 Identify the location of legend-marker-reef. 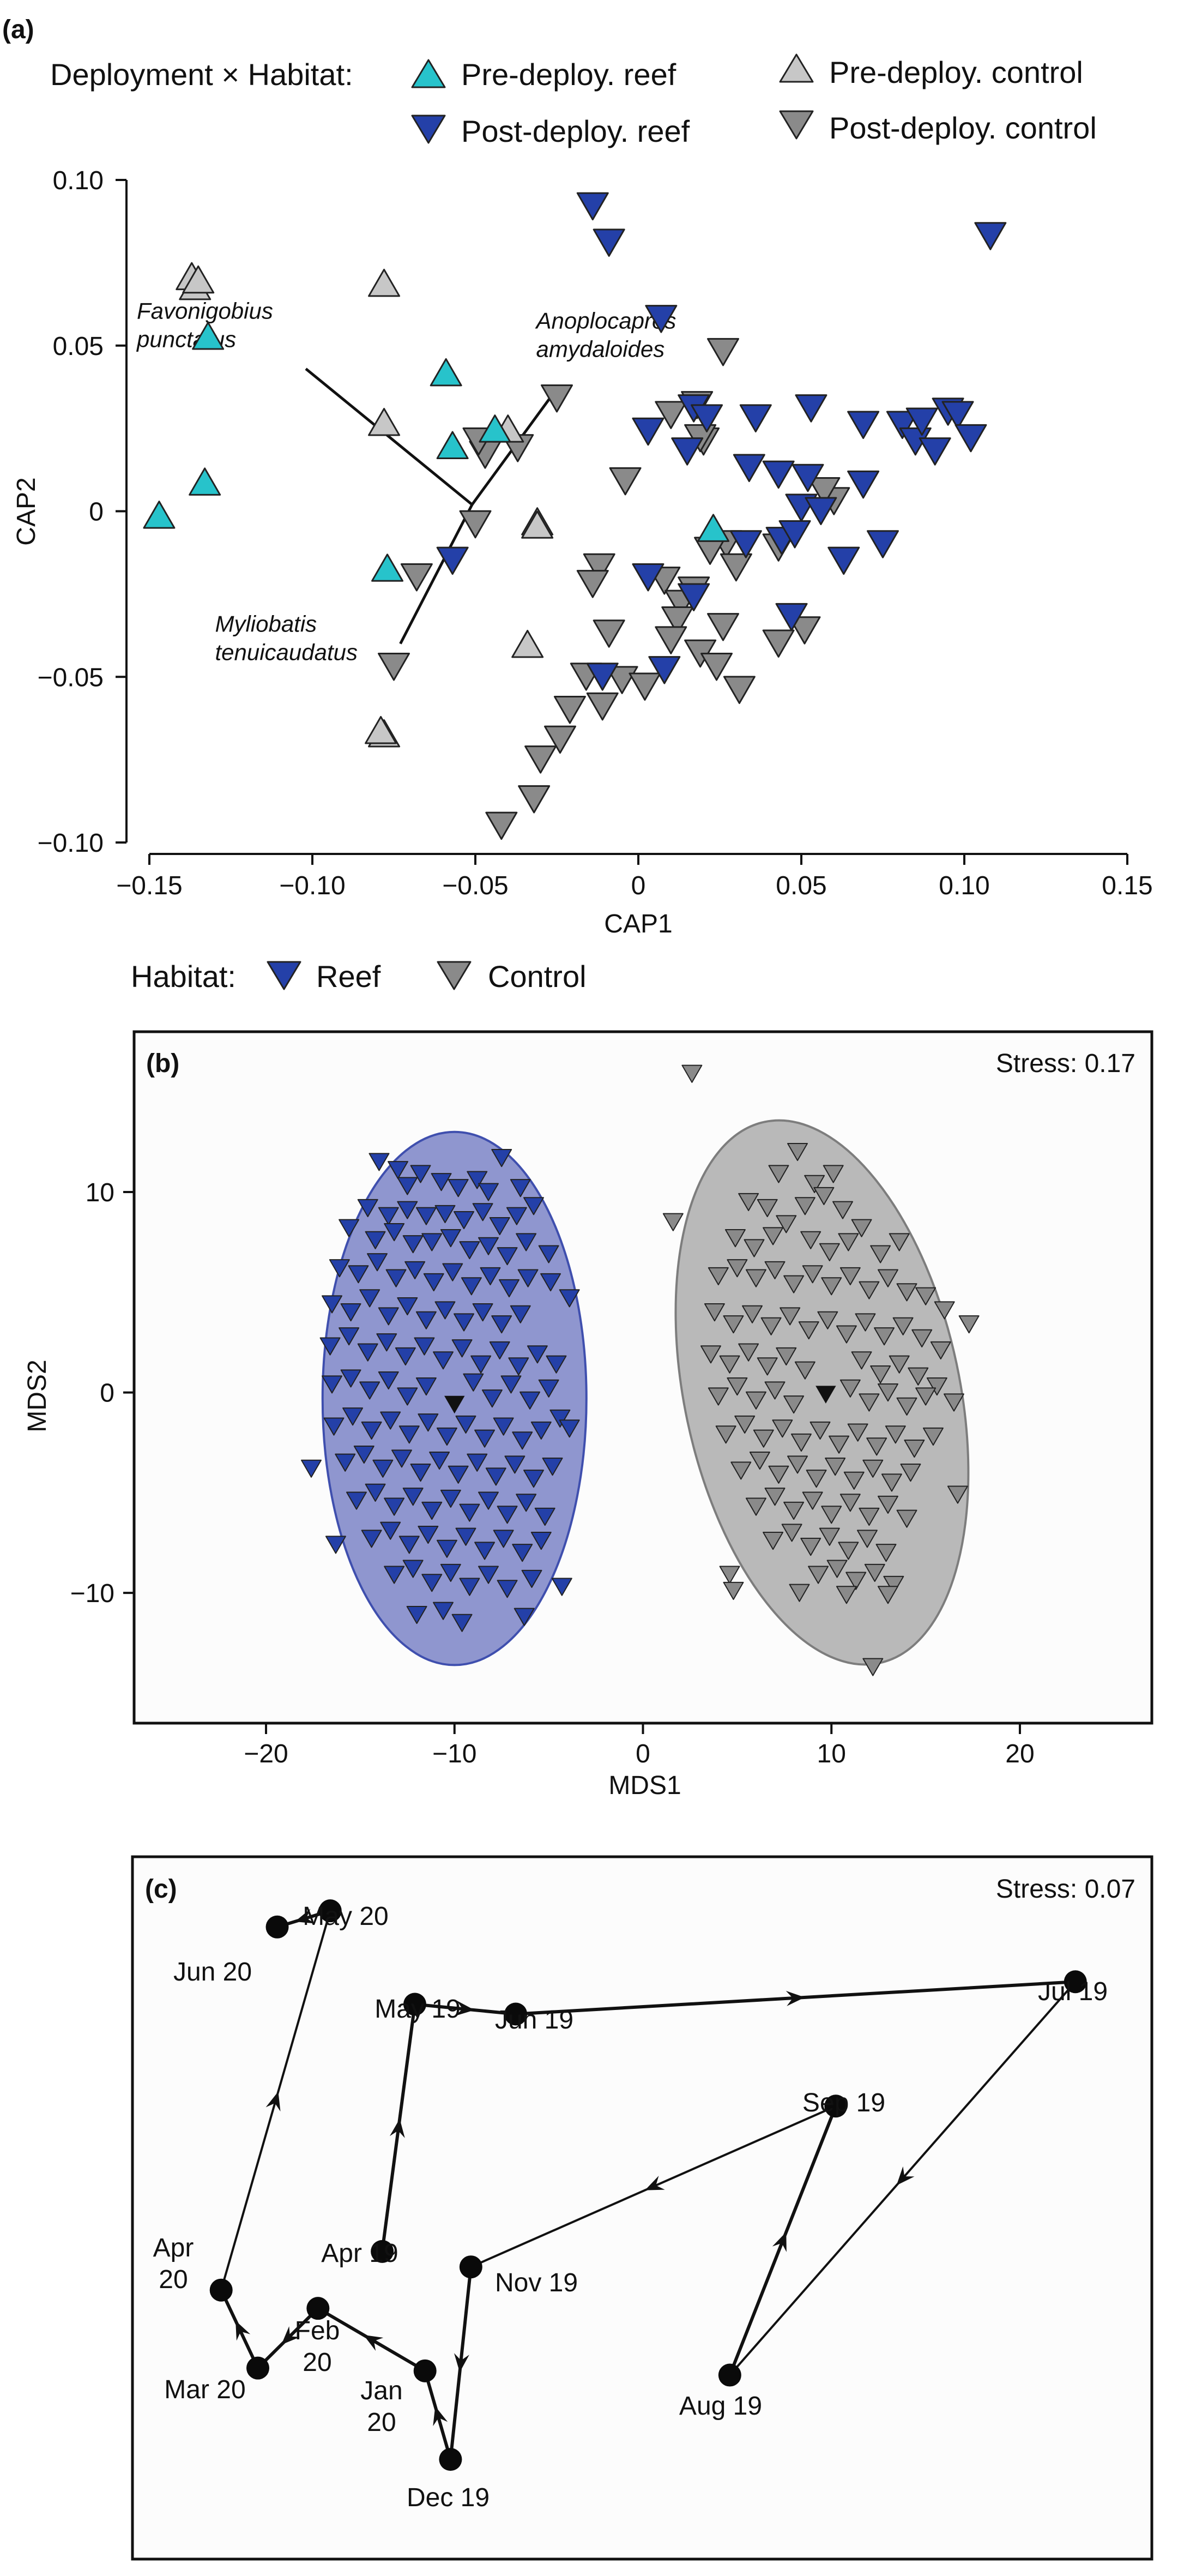
(284, 975).